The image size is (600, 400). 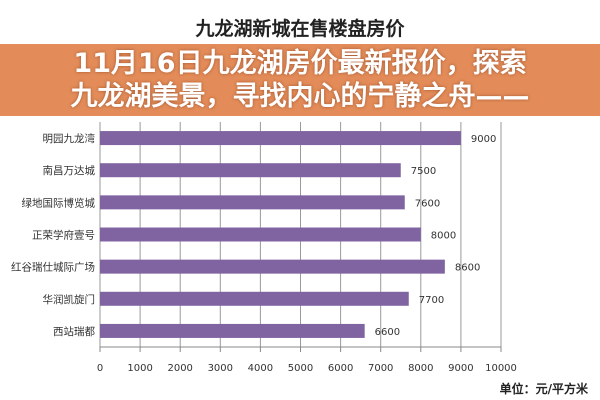 What do you see at coordinates (431, 300) in the screenshot?
I see `data-label: 7700` at bounding box center [431, 300].